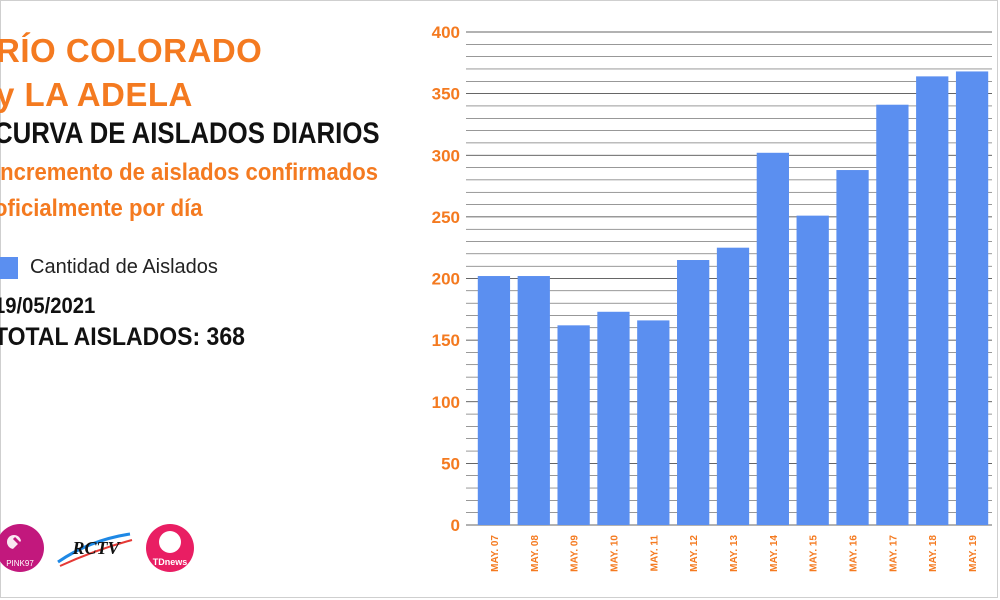 Image resolution: width=1000 pixels, height=600 pixels. What do you see at coordinates (854, 553) in the screenshot?
I see `x-tick-label: MAY. 16` at bounding box center [854, 553].